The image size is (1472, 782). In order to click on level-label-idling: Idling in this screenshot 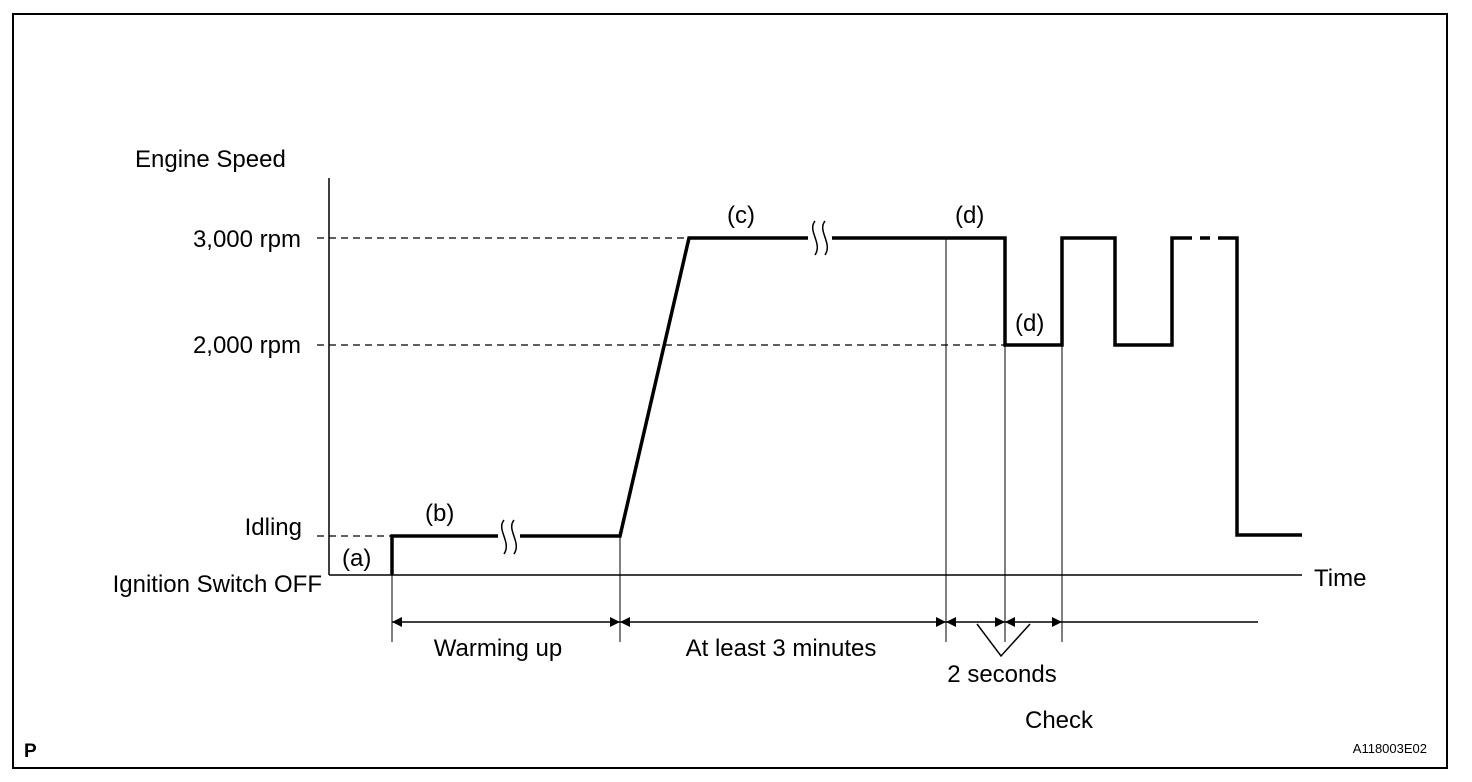, I will do `click(273, 527)`.